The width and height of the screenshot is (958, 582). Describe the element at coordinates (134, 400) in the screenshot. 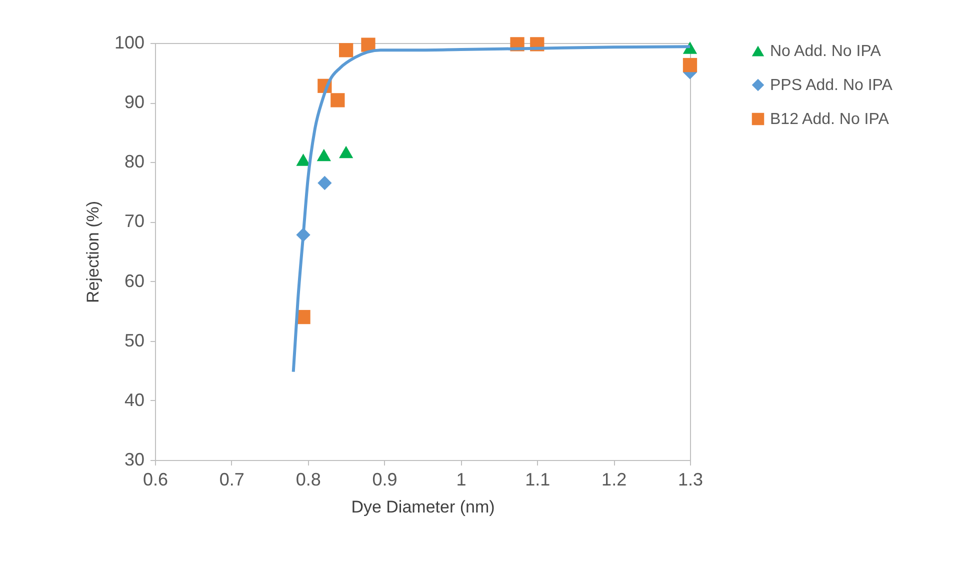

I see `y-tick-label: 40` at that location.